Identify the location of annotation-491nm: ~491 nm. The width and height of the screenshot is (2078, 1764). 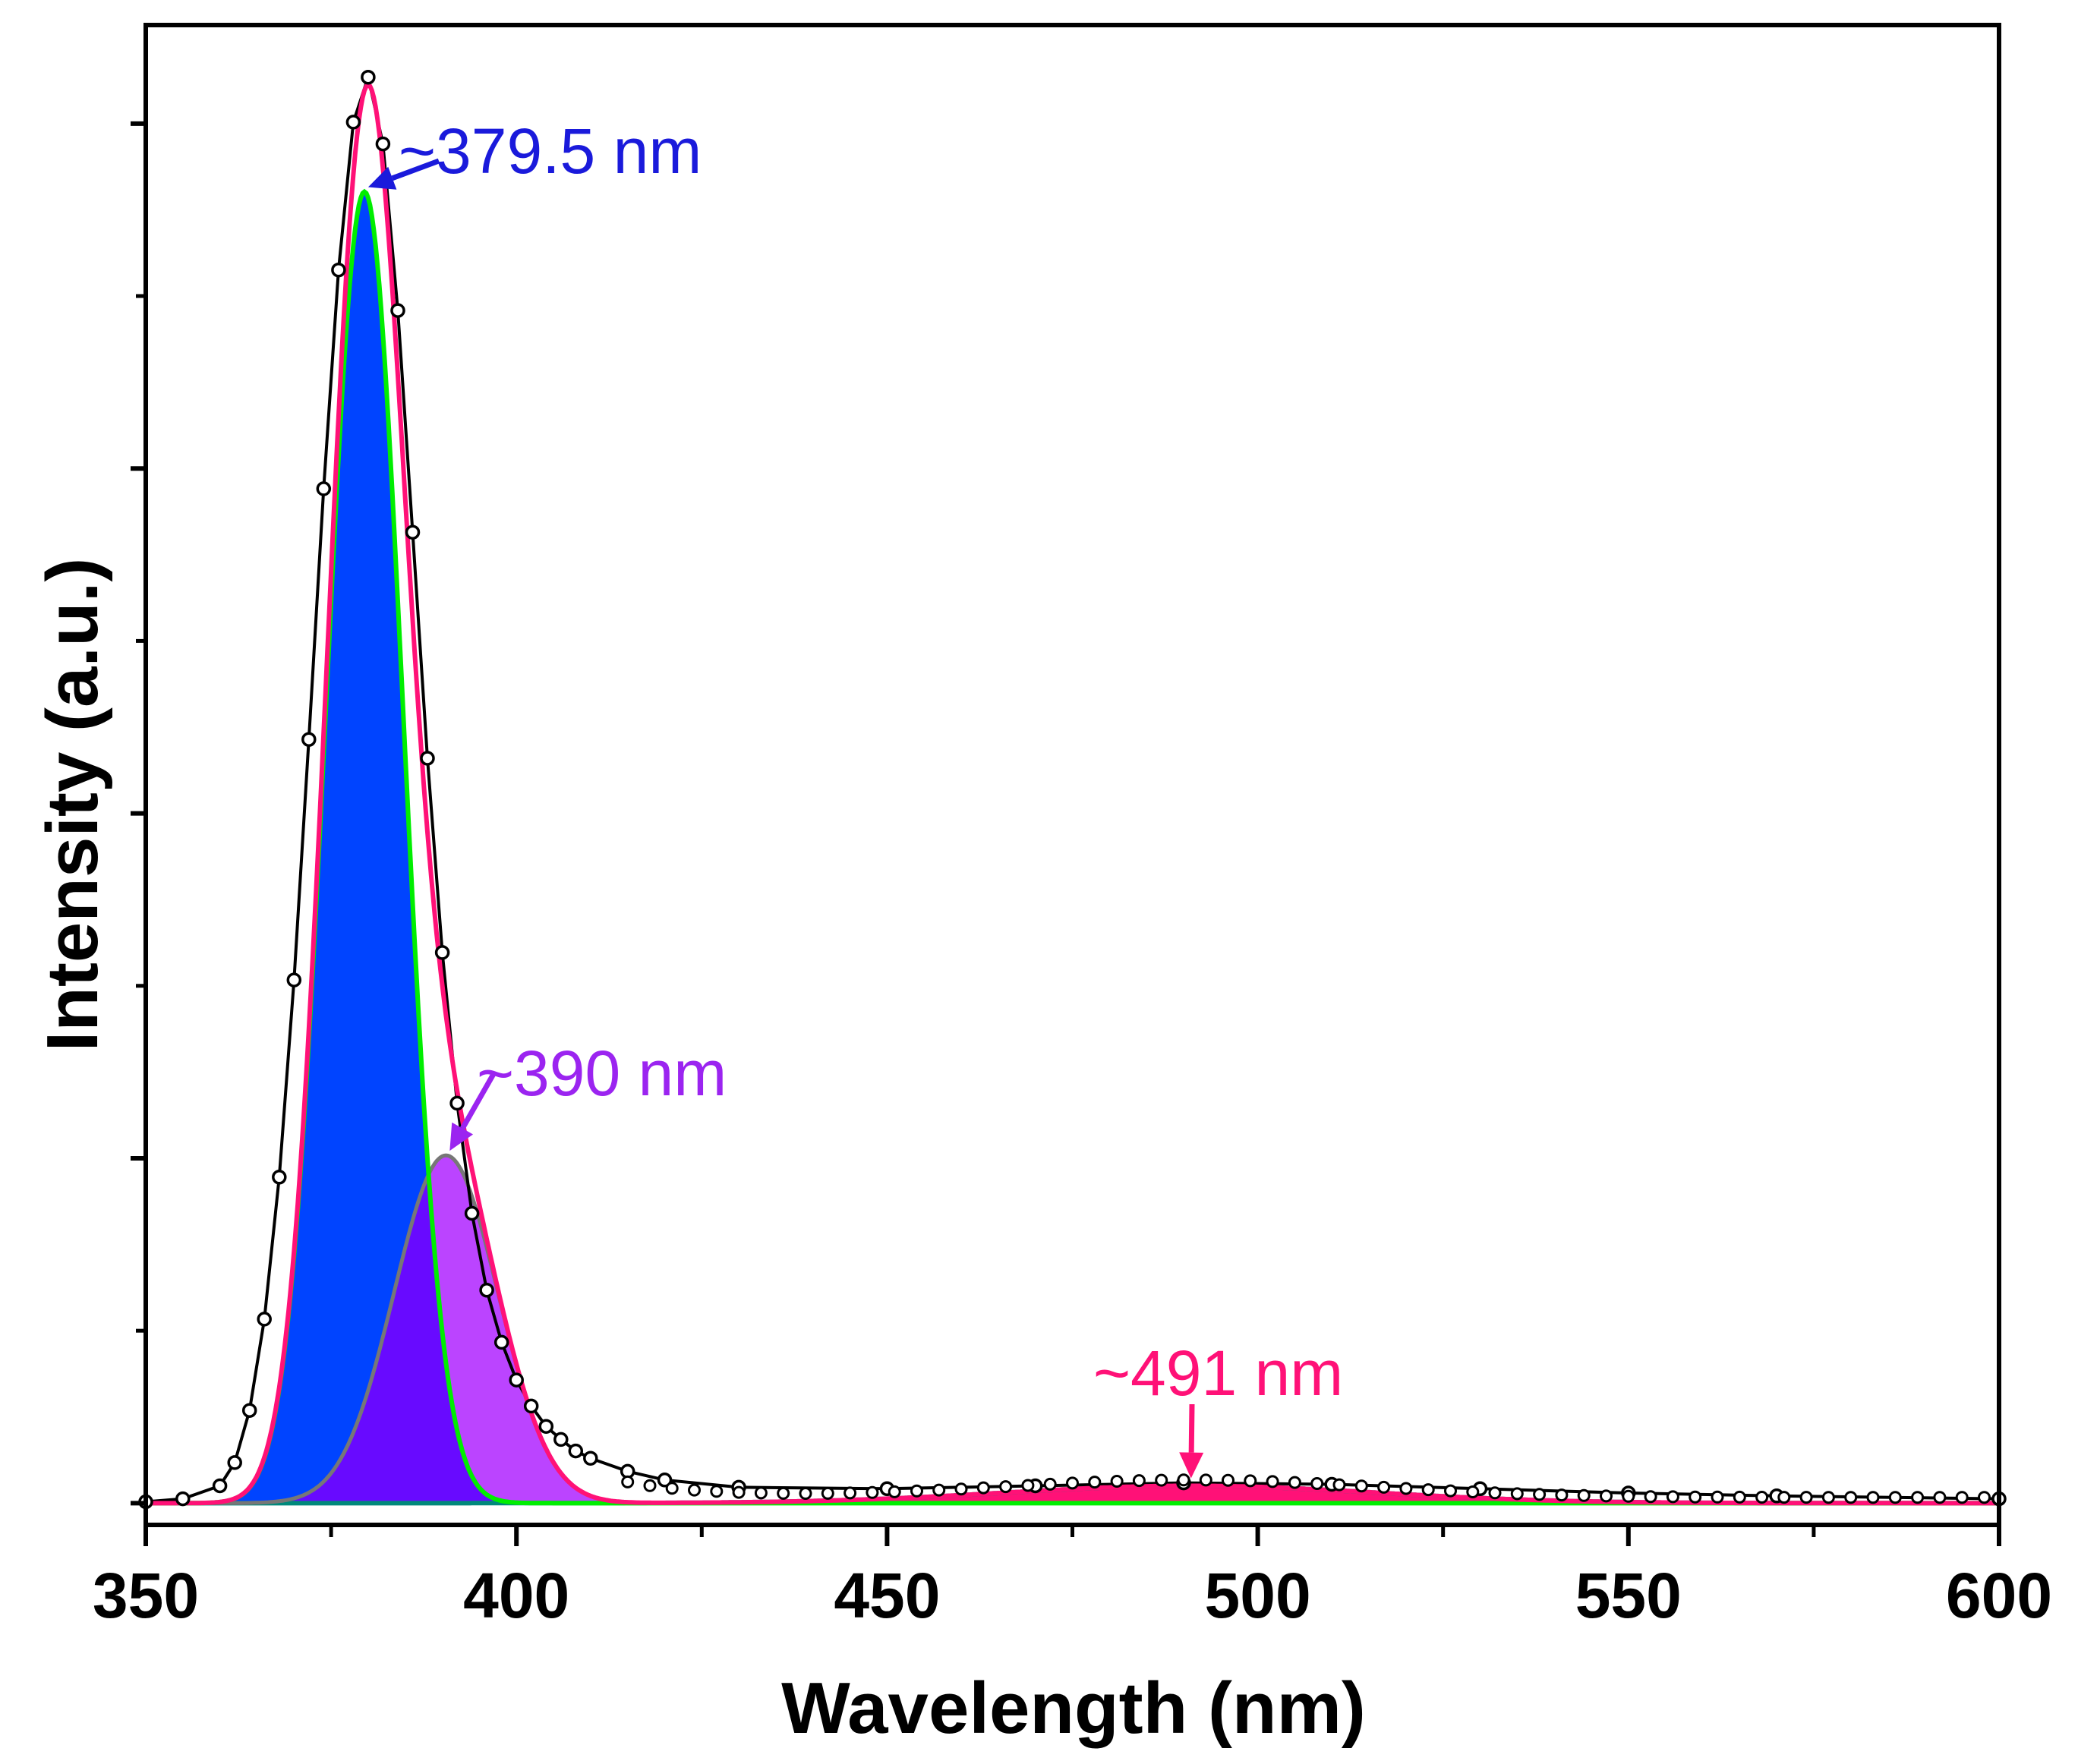
(1218, 1373).